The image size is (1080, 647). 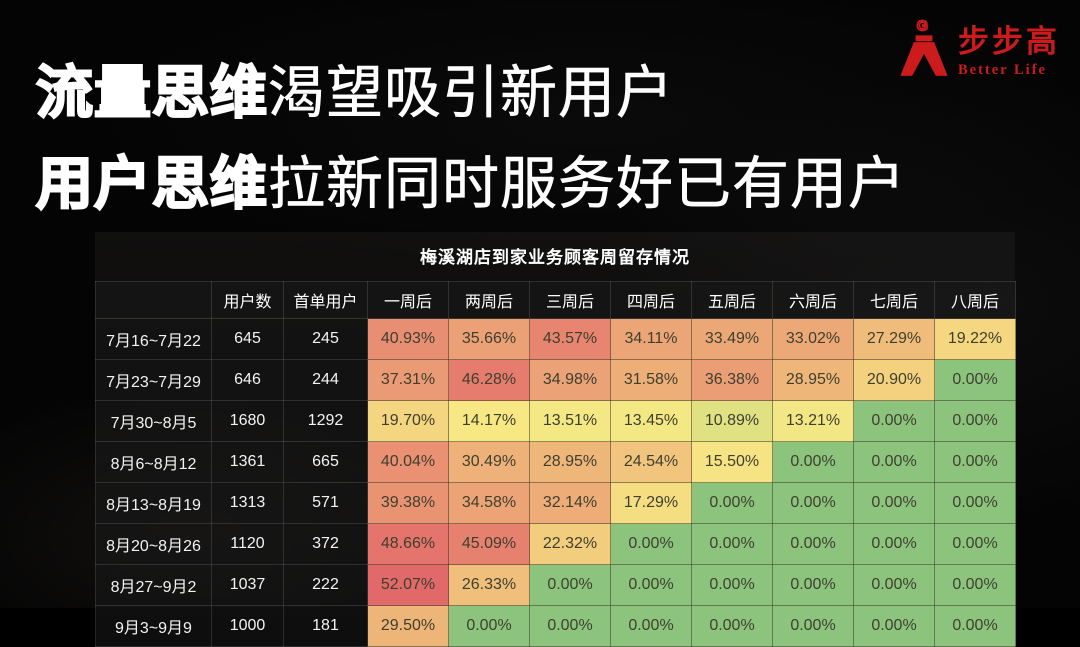 I want to click on column-header: 首单用户, so click(x=325, y=300).